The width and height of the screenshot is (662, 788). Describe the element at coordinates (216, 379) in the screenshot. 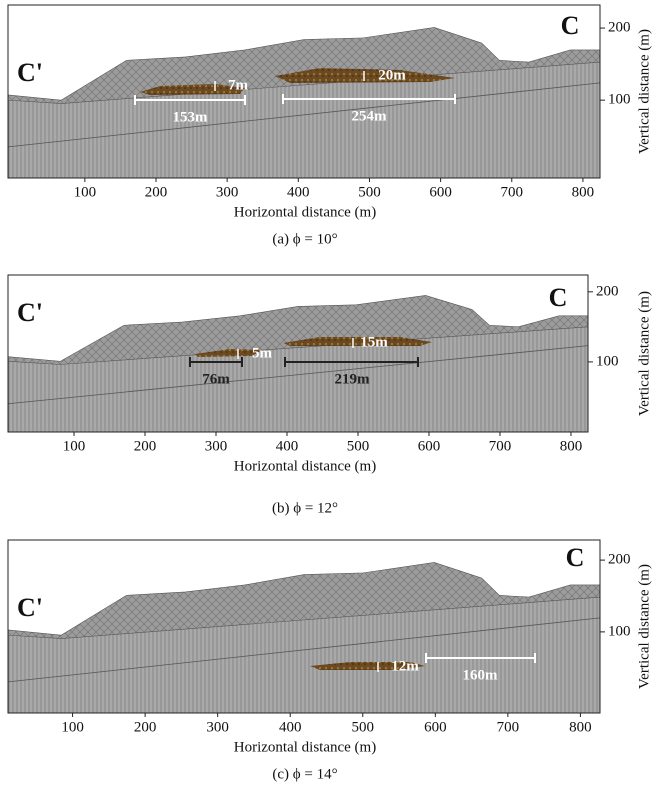

I see `annotation: 76m` at that location.